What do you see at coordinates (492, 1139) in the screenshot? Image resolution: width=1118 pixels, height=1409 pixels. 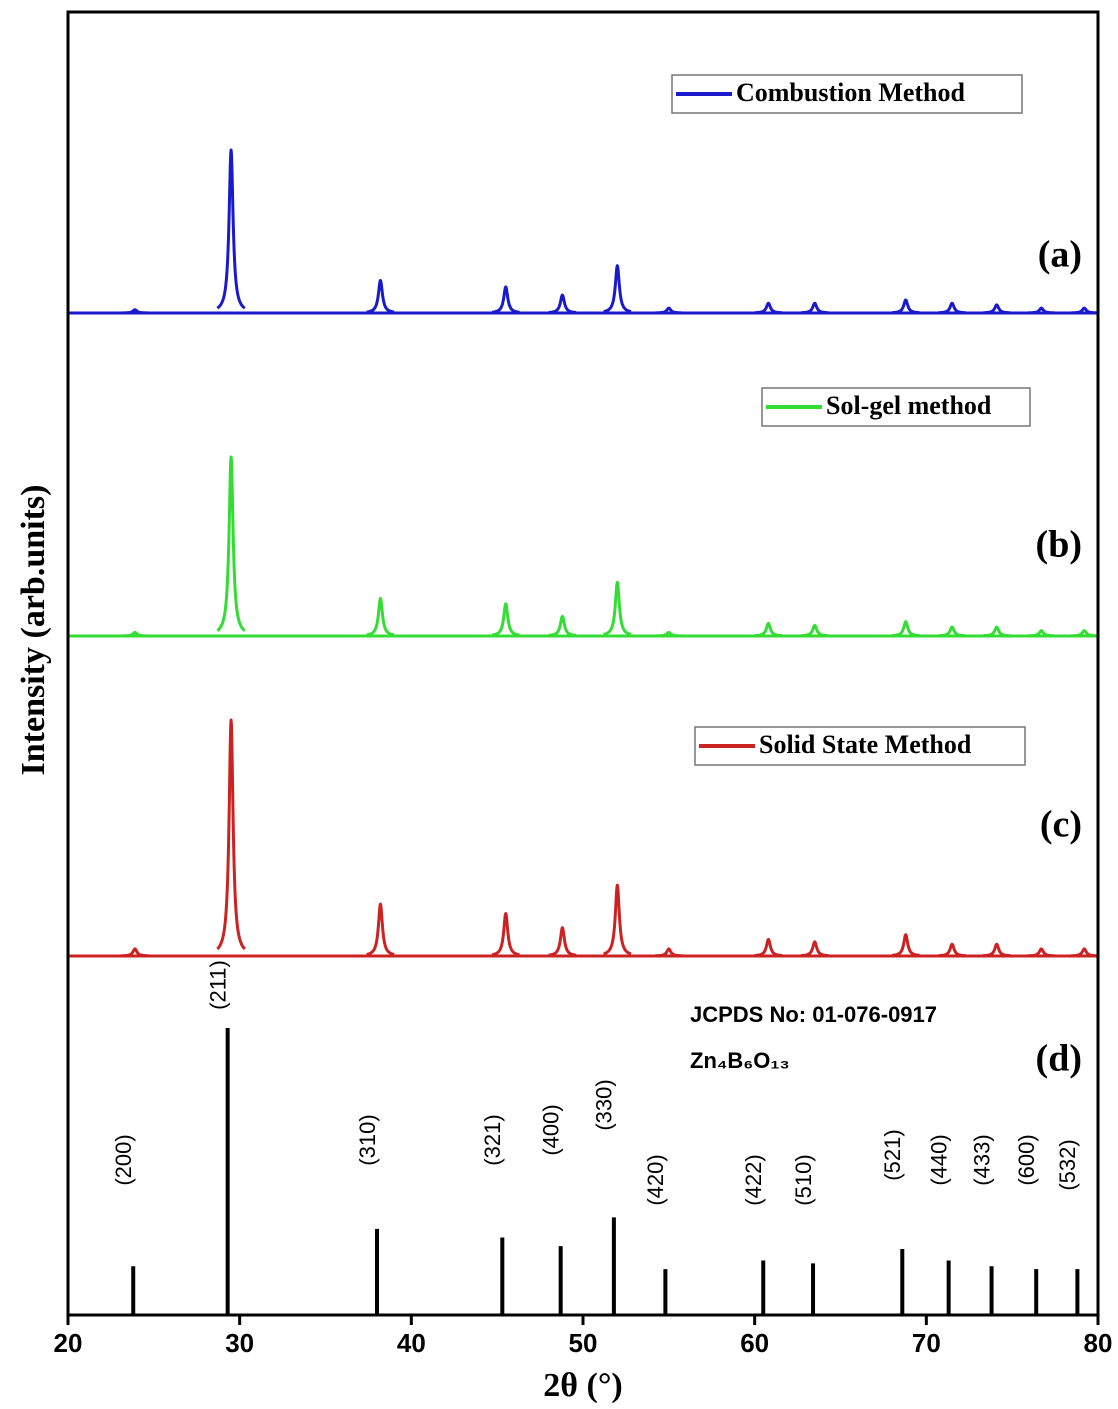 I see `hkl-label: (321)` at bounding box center [492, 1139].